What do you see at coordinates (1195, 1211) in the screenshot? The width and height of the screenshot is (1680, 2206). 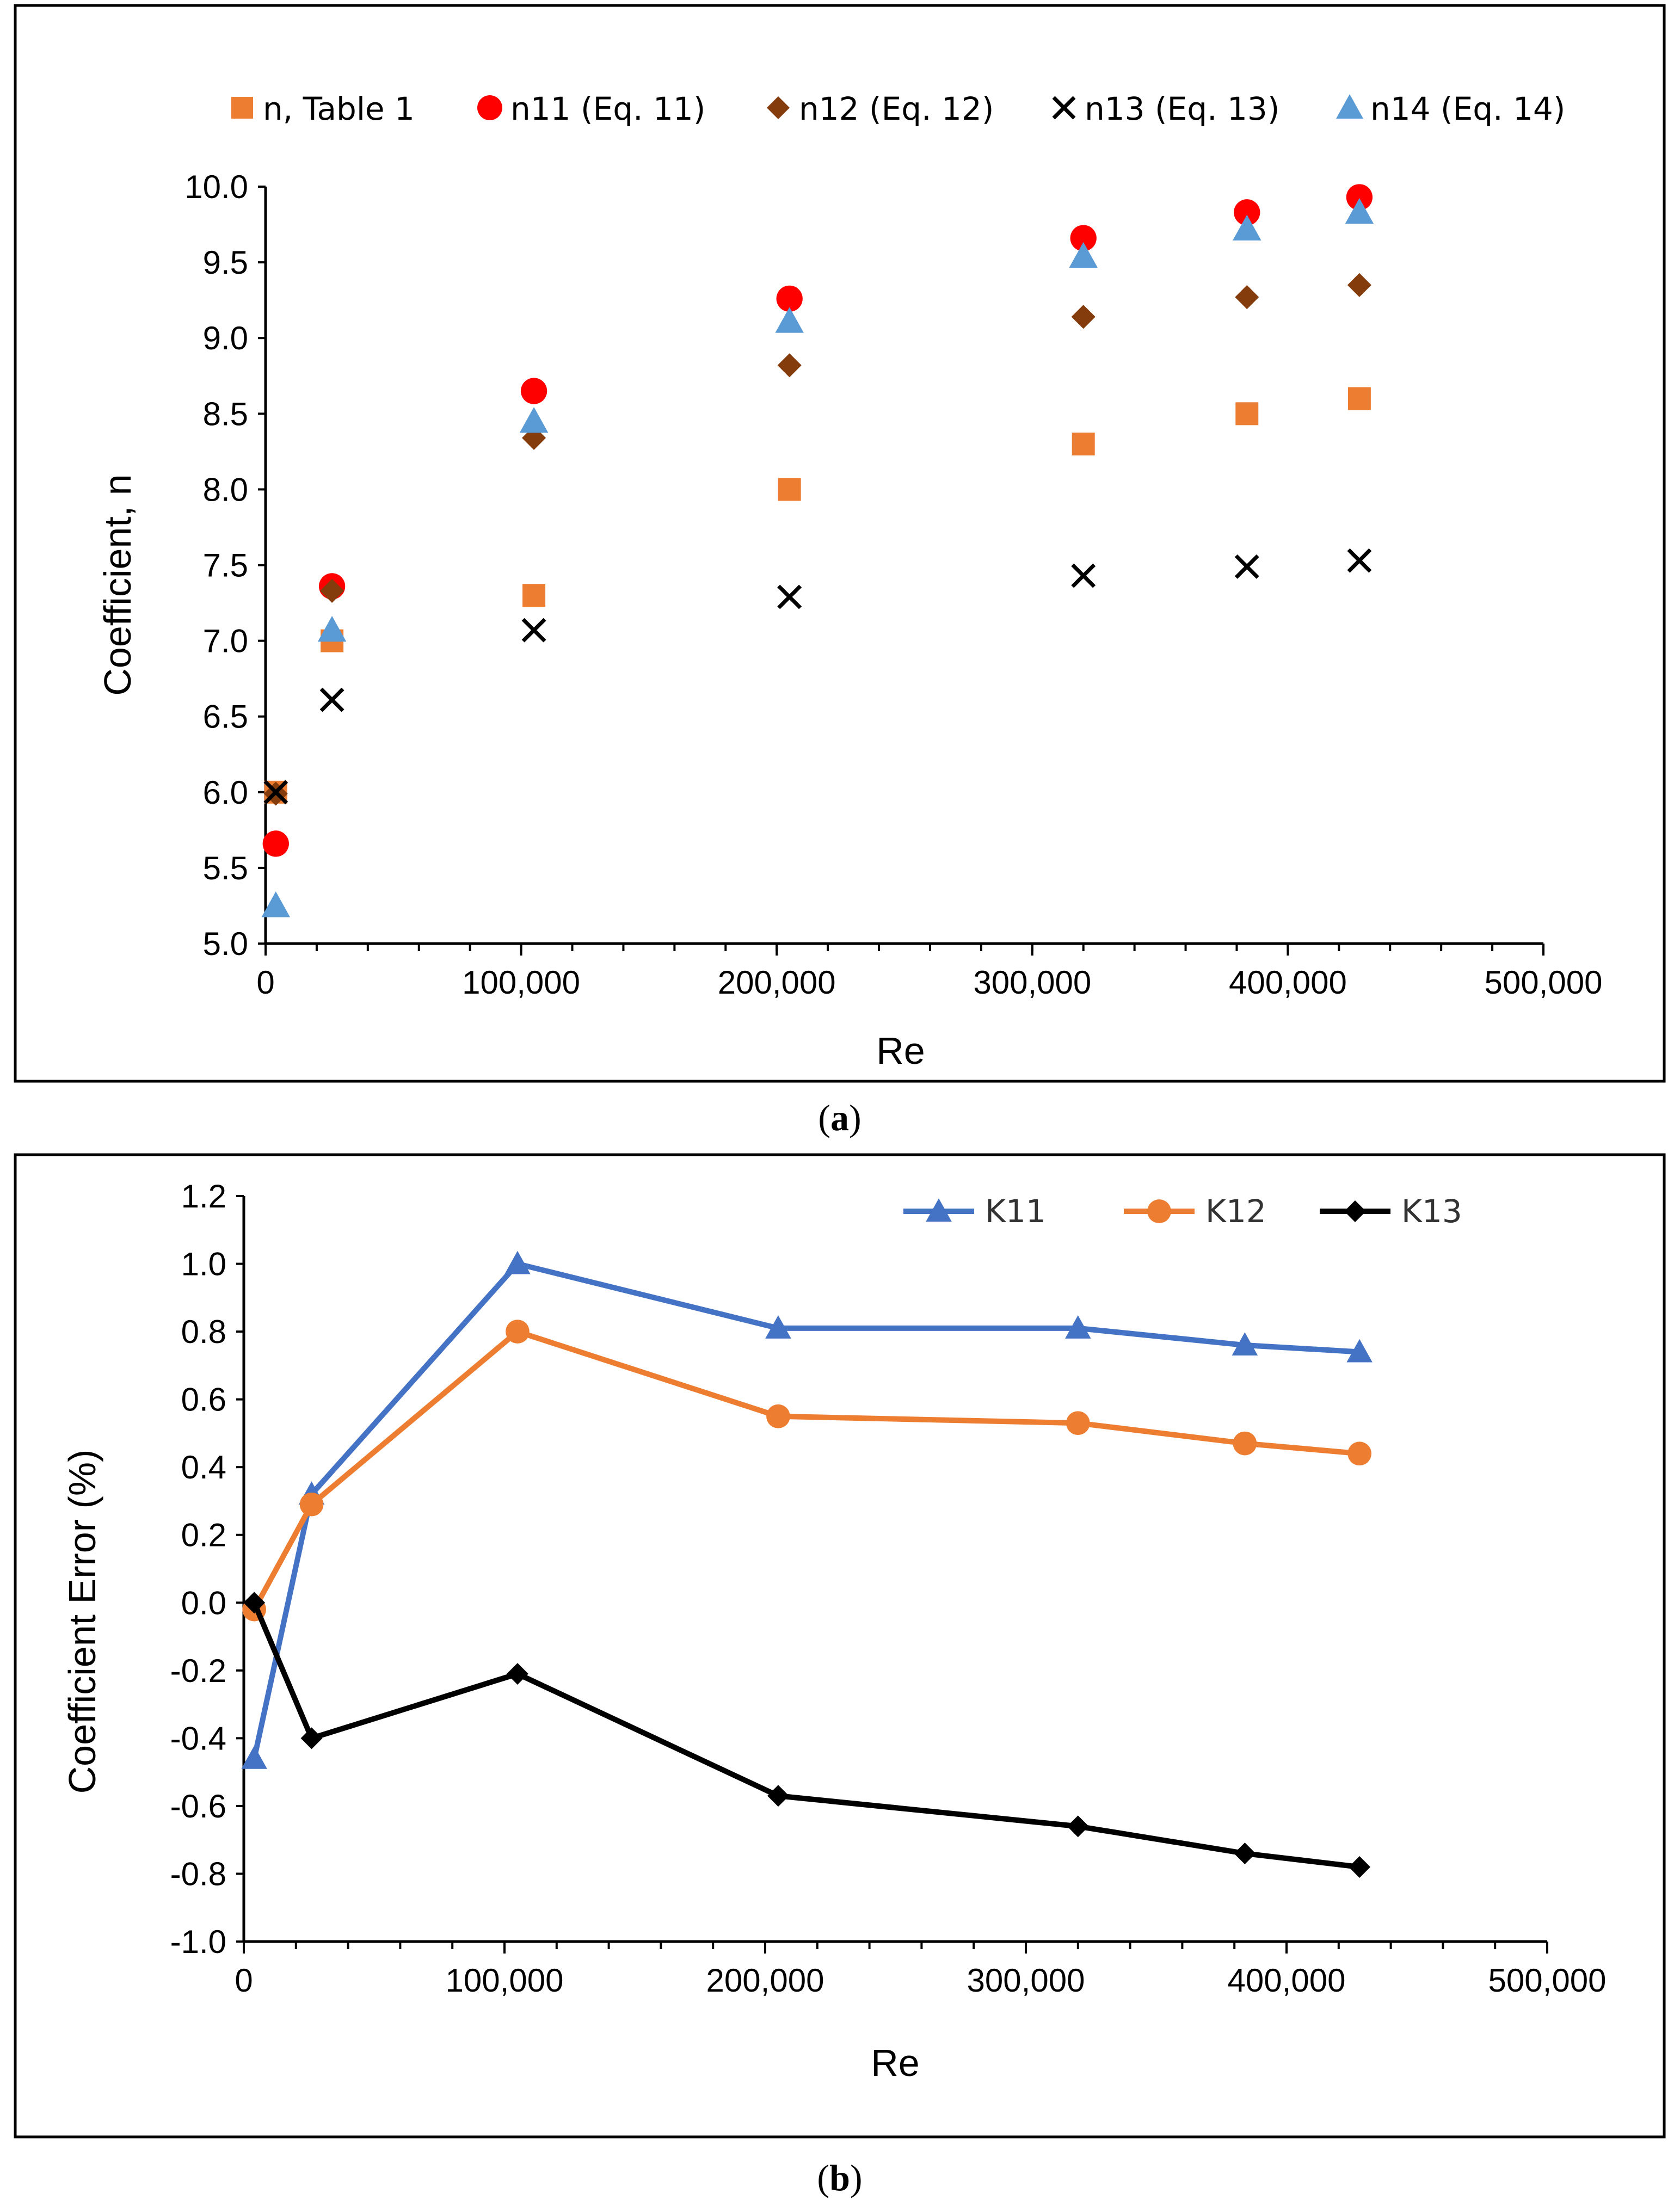 I see `panel-b-legend-item: K12` at bounding box center [1195, 1211].